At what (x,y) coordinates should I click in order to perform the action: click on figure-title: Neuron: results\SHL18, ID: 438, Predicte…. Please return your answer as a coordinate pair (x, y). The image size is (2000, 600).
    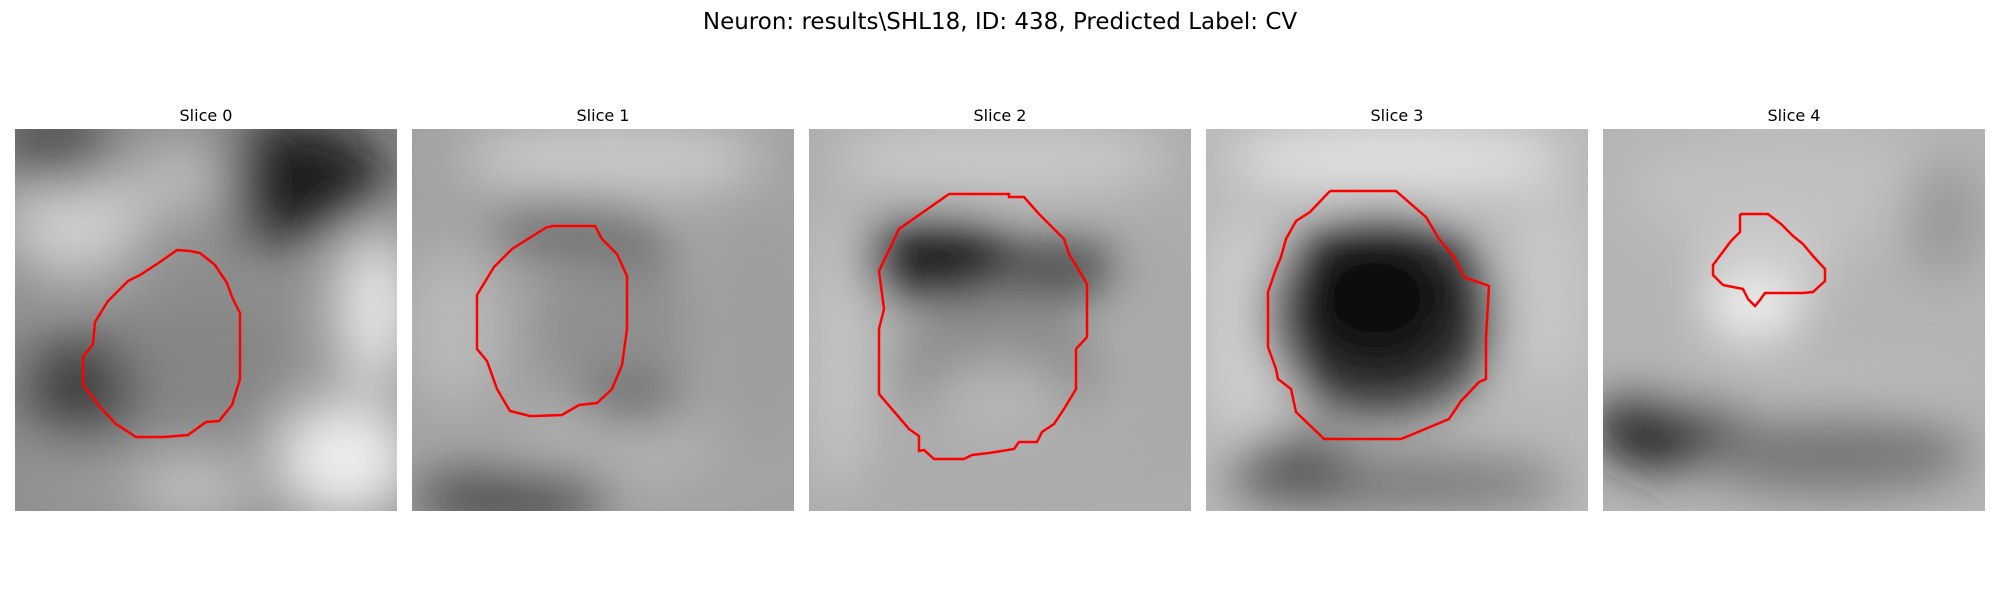
    Looking at the image, I should click on (1000, 22).